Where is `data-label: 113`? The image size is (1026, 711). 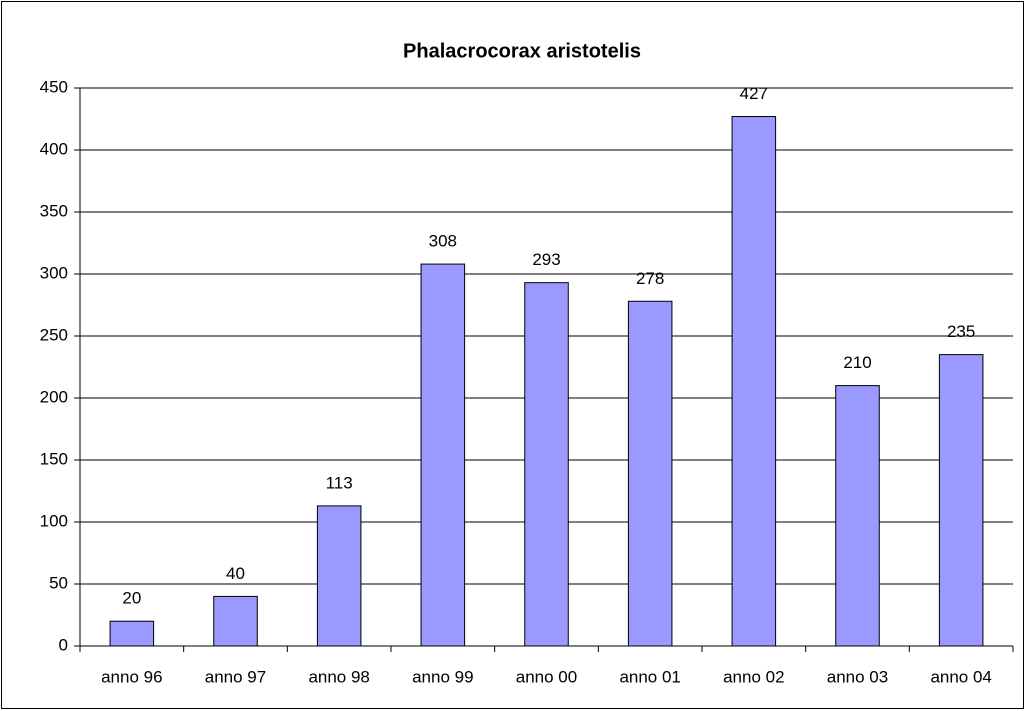 data-label: 113 is located at coordinates (339, 482).